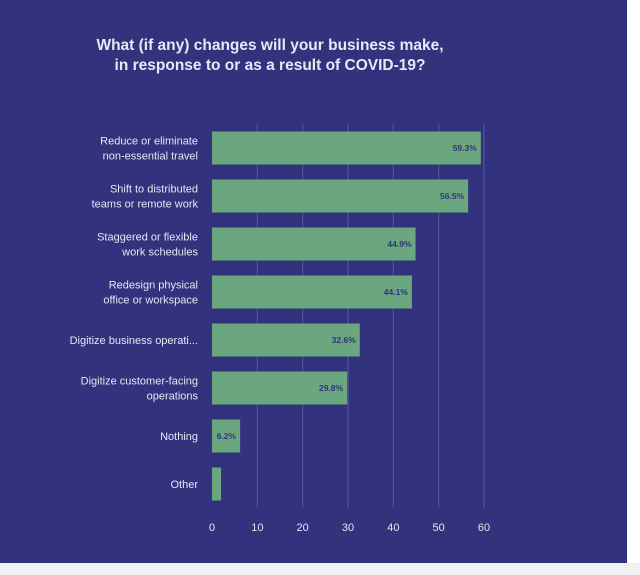  I want to click on category-label-line: work schedules, so click(159, 253).